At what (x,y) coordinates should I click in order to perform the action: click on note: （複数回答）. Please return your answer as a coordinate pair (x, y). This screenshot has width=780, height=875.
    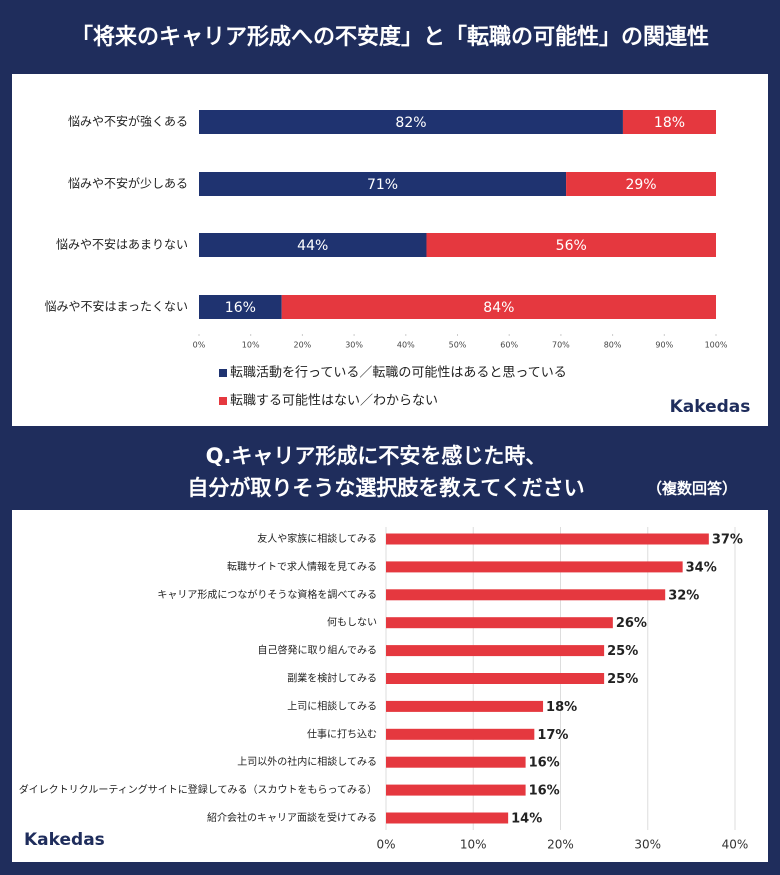
    Looking at the image, I should click on (692, 489).